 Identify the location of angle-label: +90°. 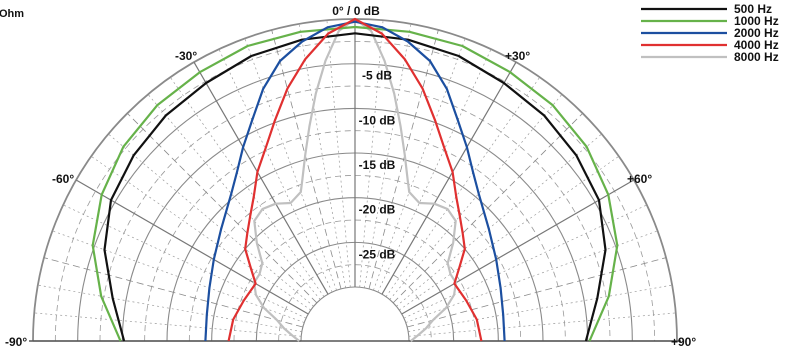
(683, 342).